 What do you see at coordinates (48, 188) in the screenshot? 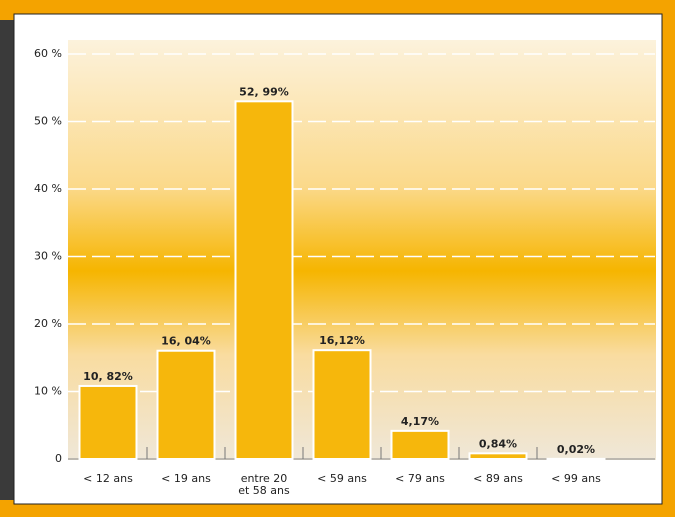
I see `y-tick-label: 40 %` at bounding box center [48, 188].